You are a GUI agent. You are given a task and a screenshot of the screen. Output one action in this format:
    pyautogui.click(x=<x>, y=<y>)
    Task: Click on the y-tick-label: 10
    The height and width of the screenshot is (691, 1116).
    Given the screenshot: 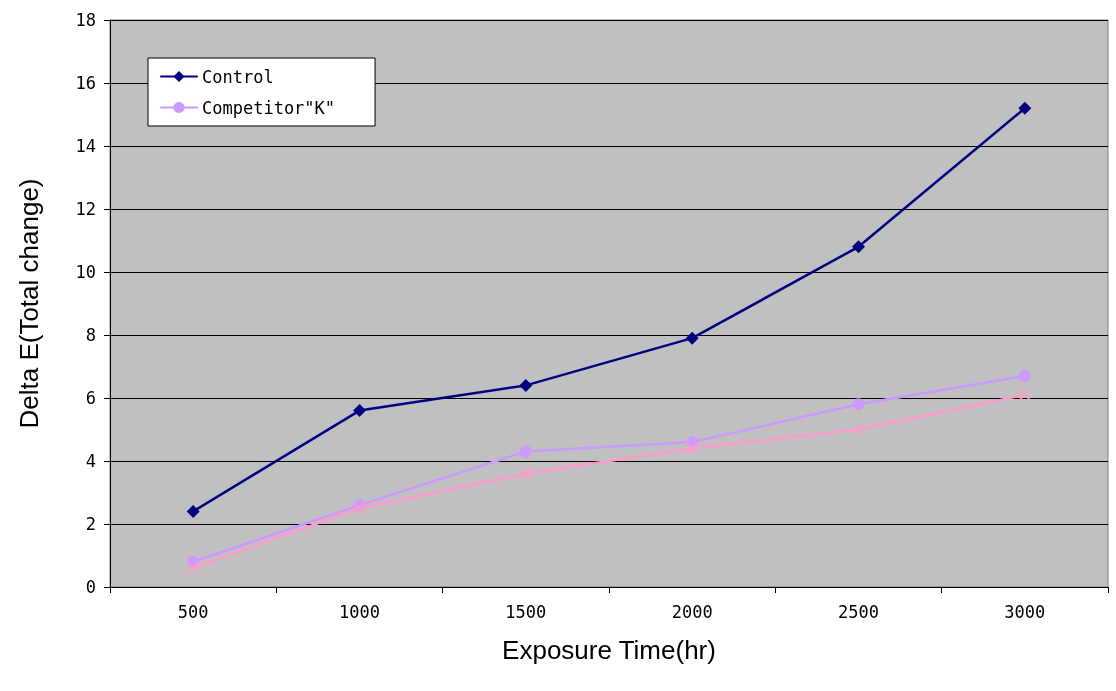 What is the action you would take?
    pyautogui.click(x=85, y=272)
    